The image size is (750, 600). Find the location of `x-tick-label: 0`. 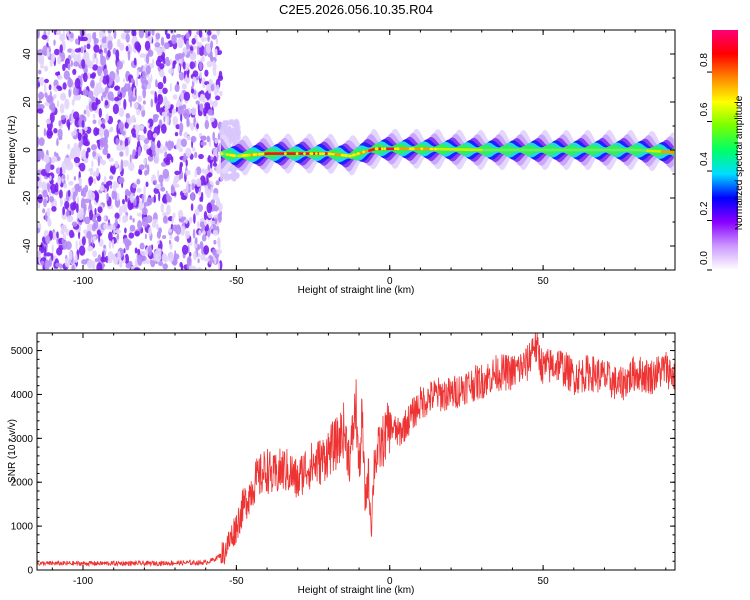

x-tick-label: 0 is located at coordinates (390, 581).